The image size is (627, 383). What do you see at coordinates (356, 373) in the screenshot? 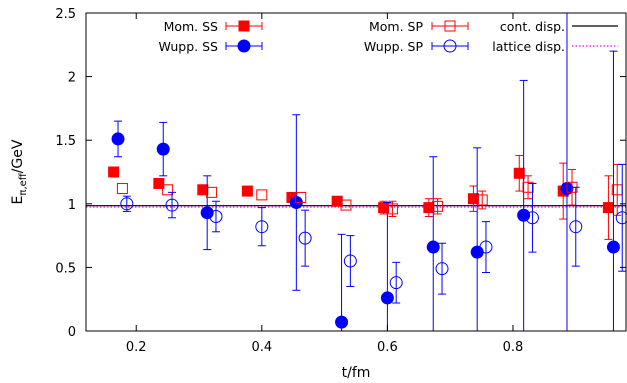
I see `x-axis-label: t/fm` at bounding box center [356, 373].